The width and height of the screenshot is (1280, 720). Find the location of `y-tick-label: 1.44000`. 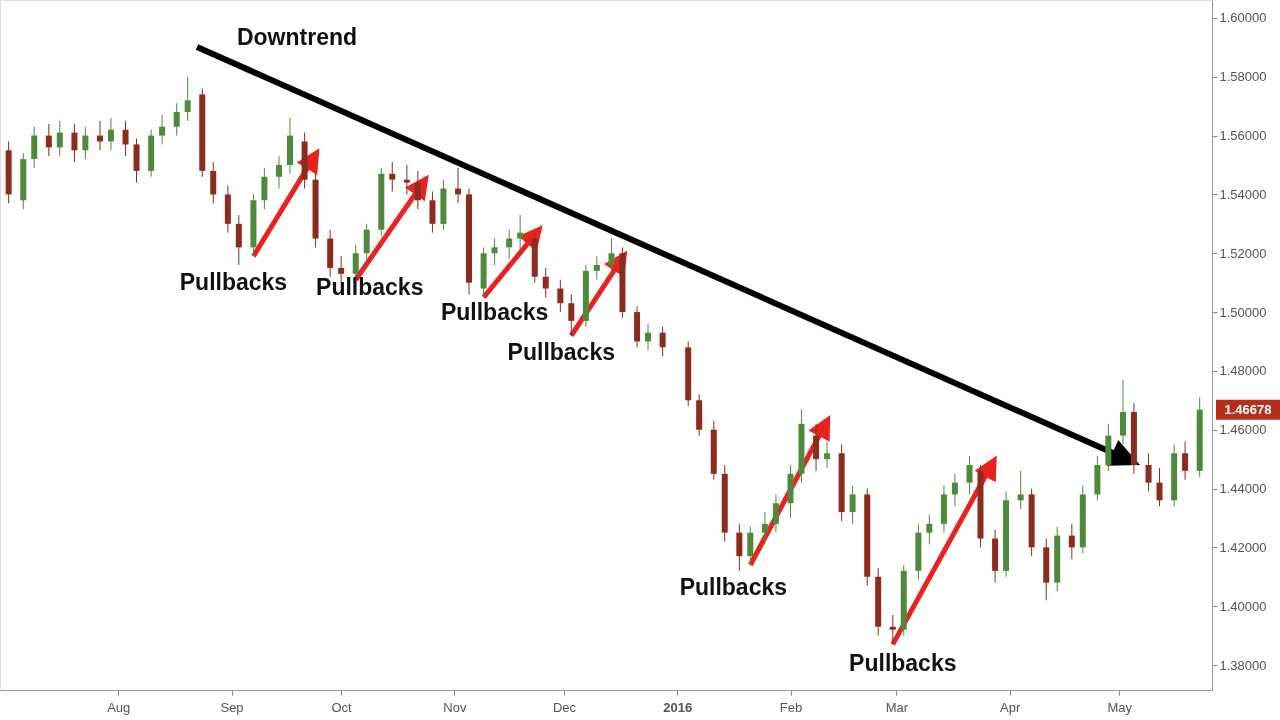

y-tick-label: 1.44000 is located at coordinates (1243, 489).